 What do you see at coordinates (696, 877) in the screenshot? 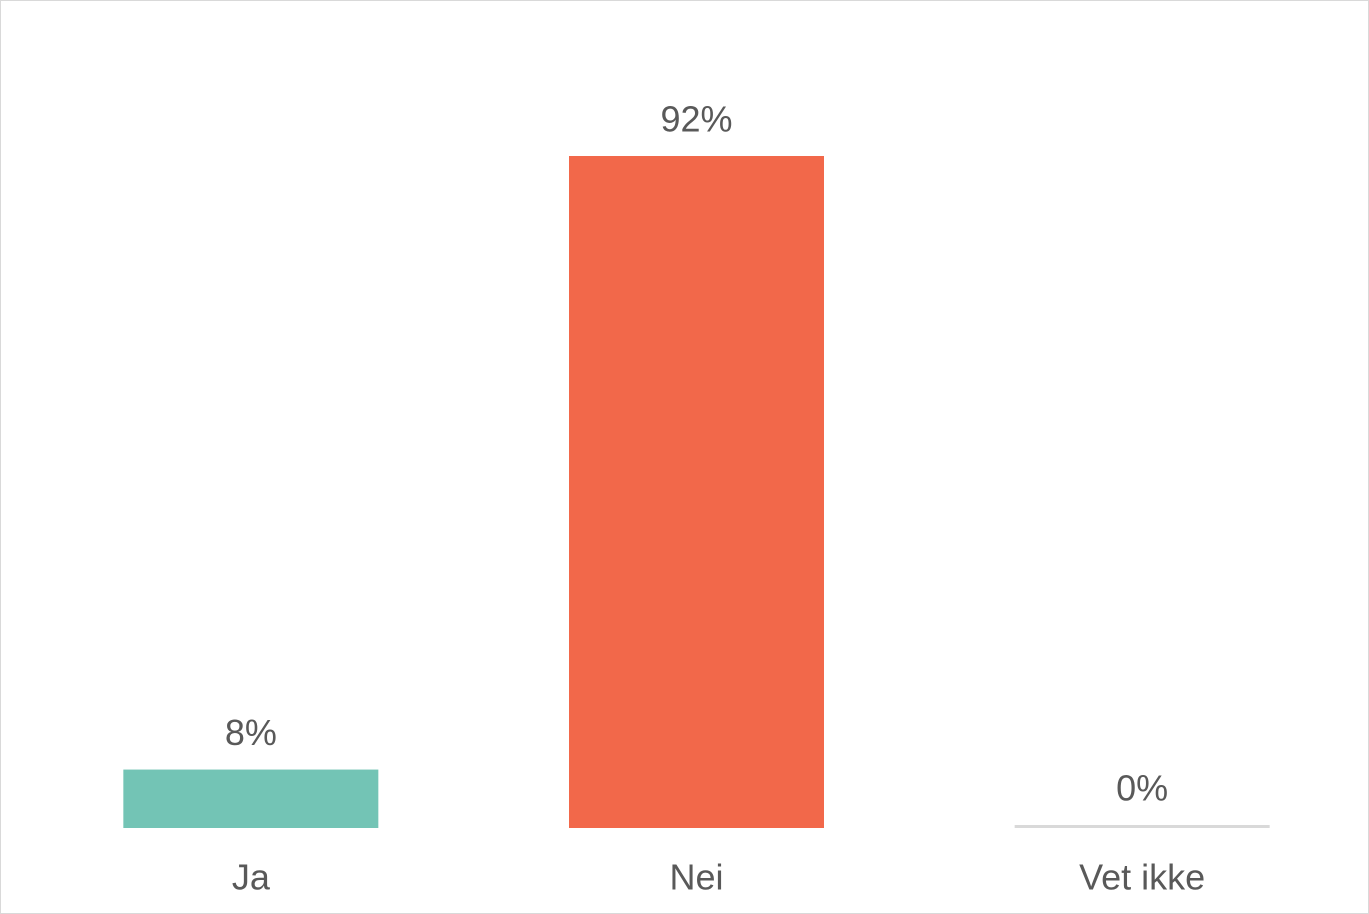
I see `x-tick-label: Nei` at bounding box center [696, 877].